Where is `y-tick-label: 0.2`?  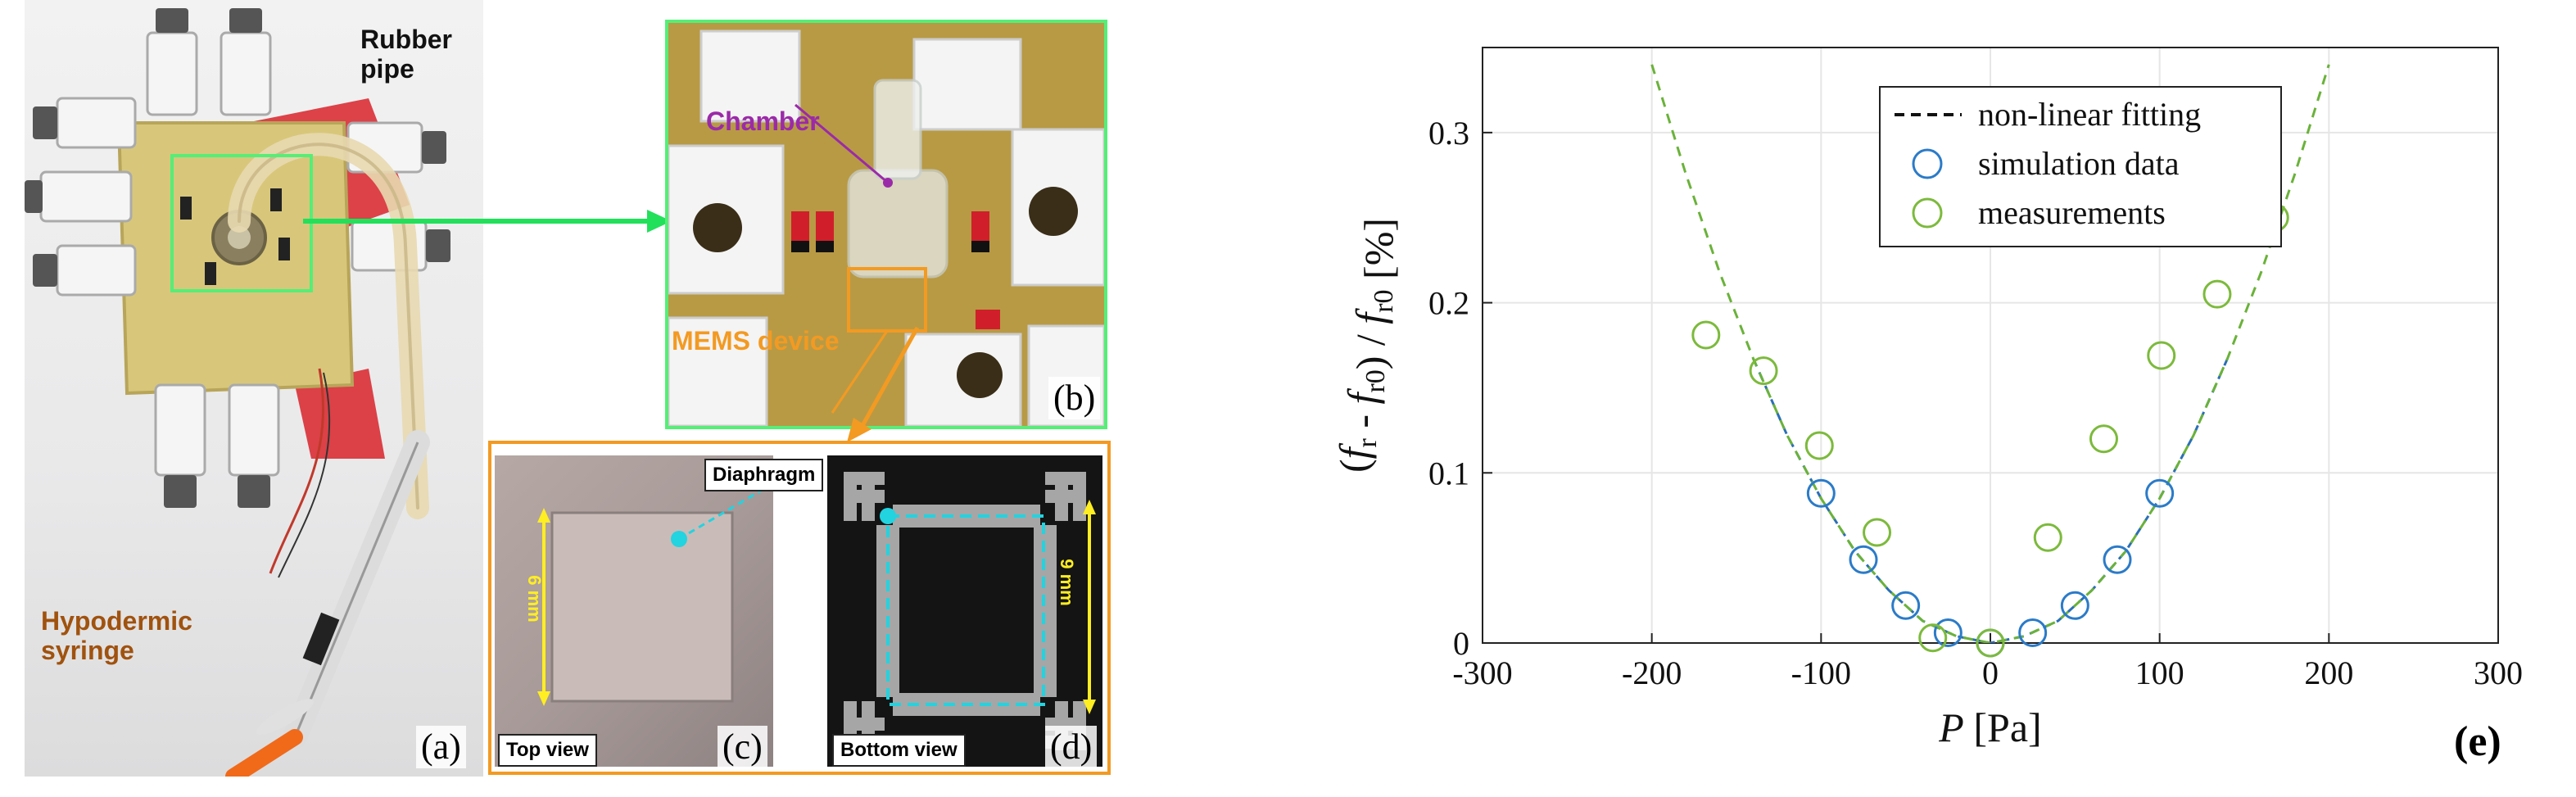
y-tick-label: 0.2 is located at coordinates (1448, 303).